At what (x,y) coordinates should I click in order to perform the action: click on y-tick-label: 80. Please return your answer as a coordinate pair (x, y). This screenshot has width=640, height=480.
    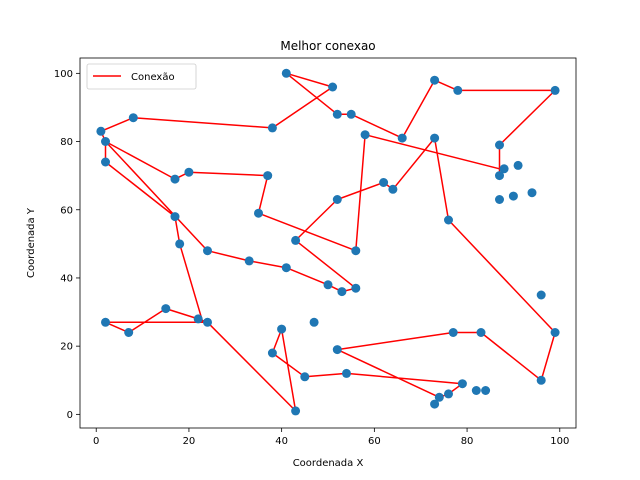
    Looking at the image, I should click on (66, 142).